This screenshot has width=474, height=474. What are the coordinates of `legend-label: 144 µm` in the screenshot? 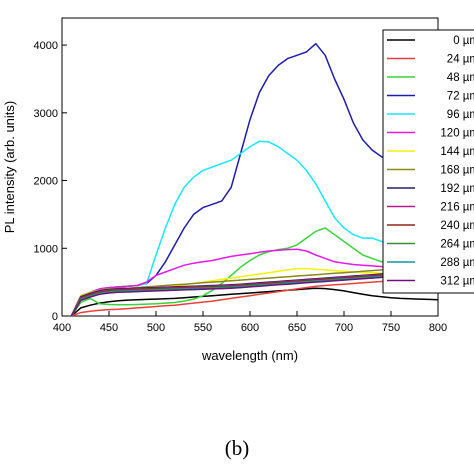 It's located at (457, 152).